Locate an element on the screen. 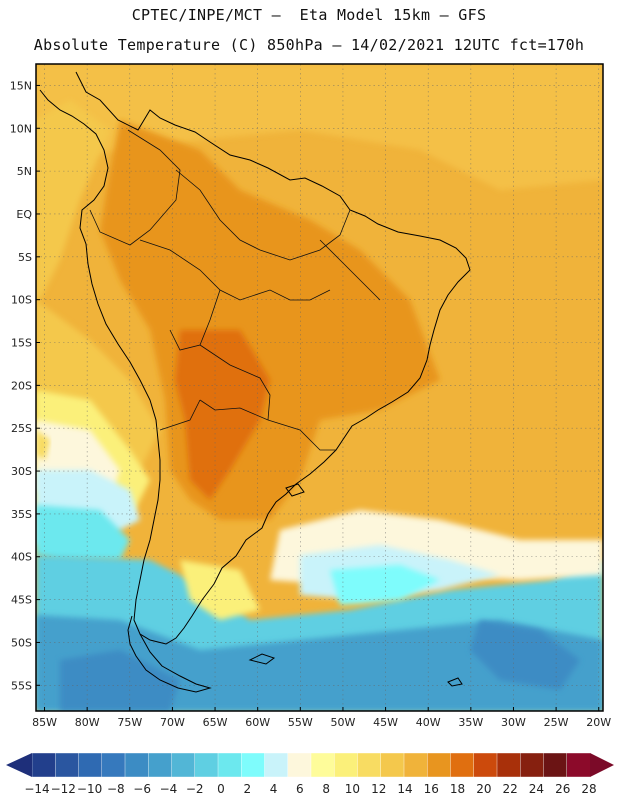 Image resolution: width=618 pixels, height=800 pixels. longitude-tick-label: 60W is located at coordinates (257, 722).